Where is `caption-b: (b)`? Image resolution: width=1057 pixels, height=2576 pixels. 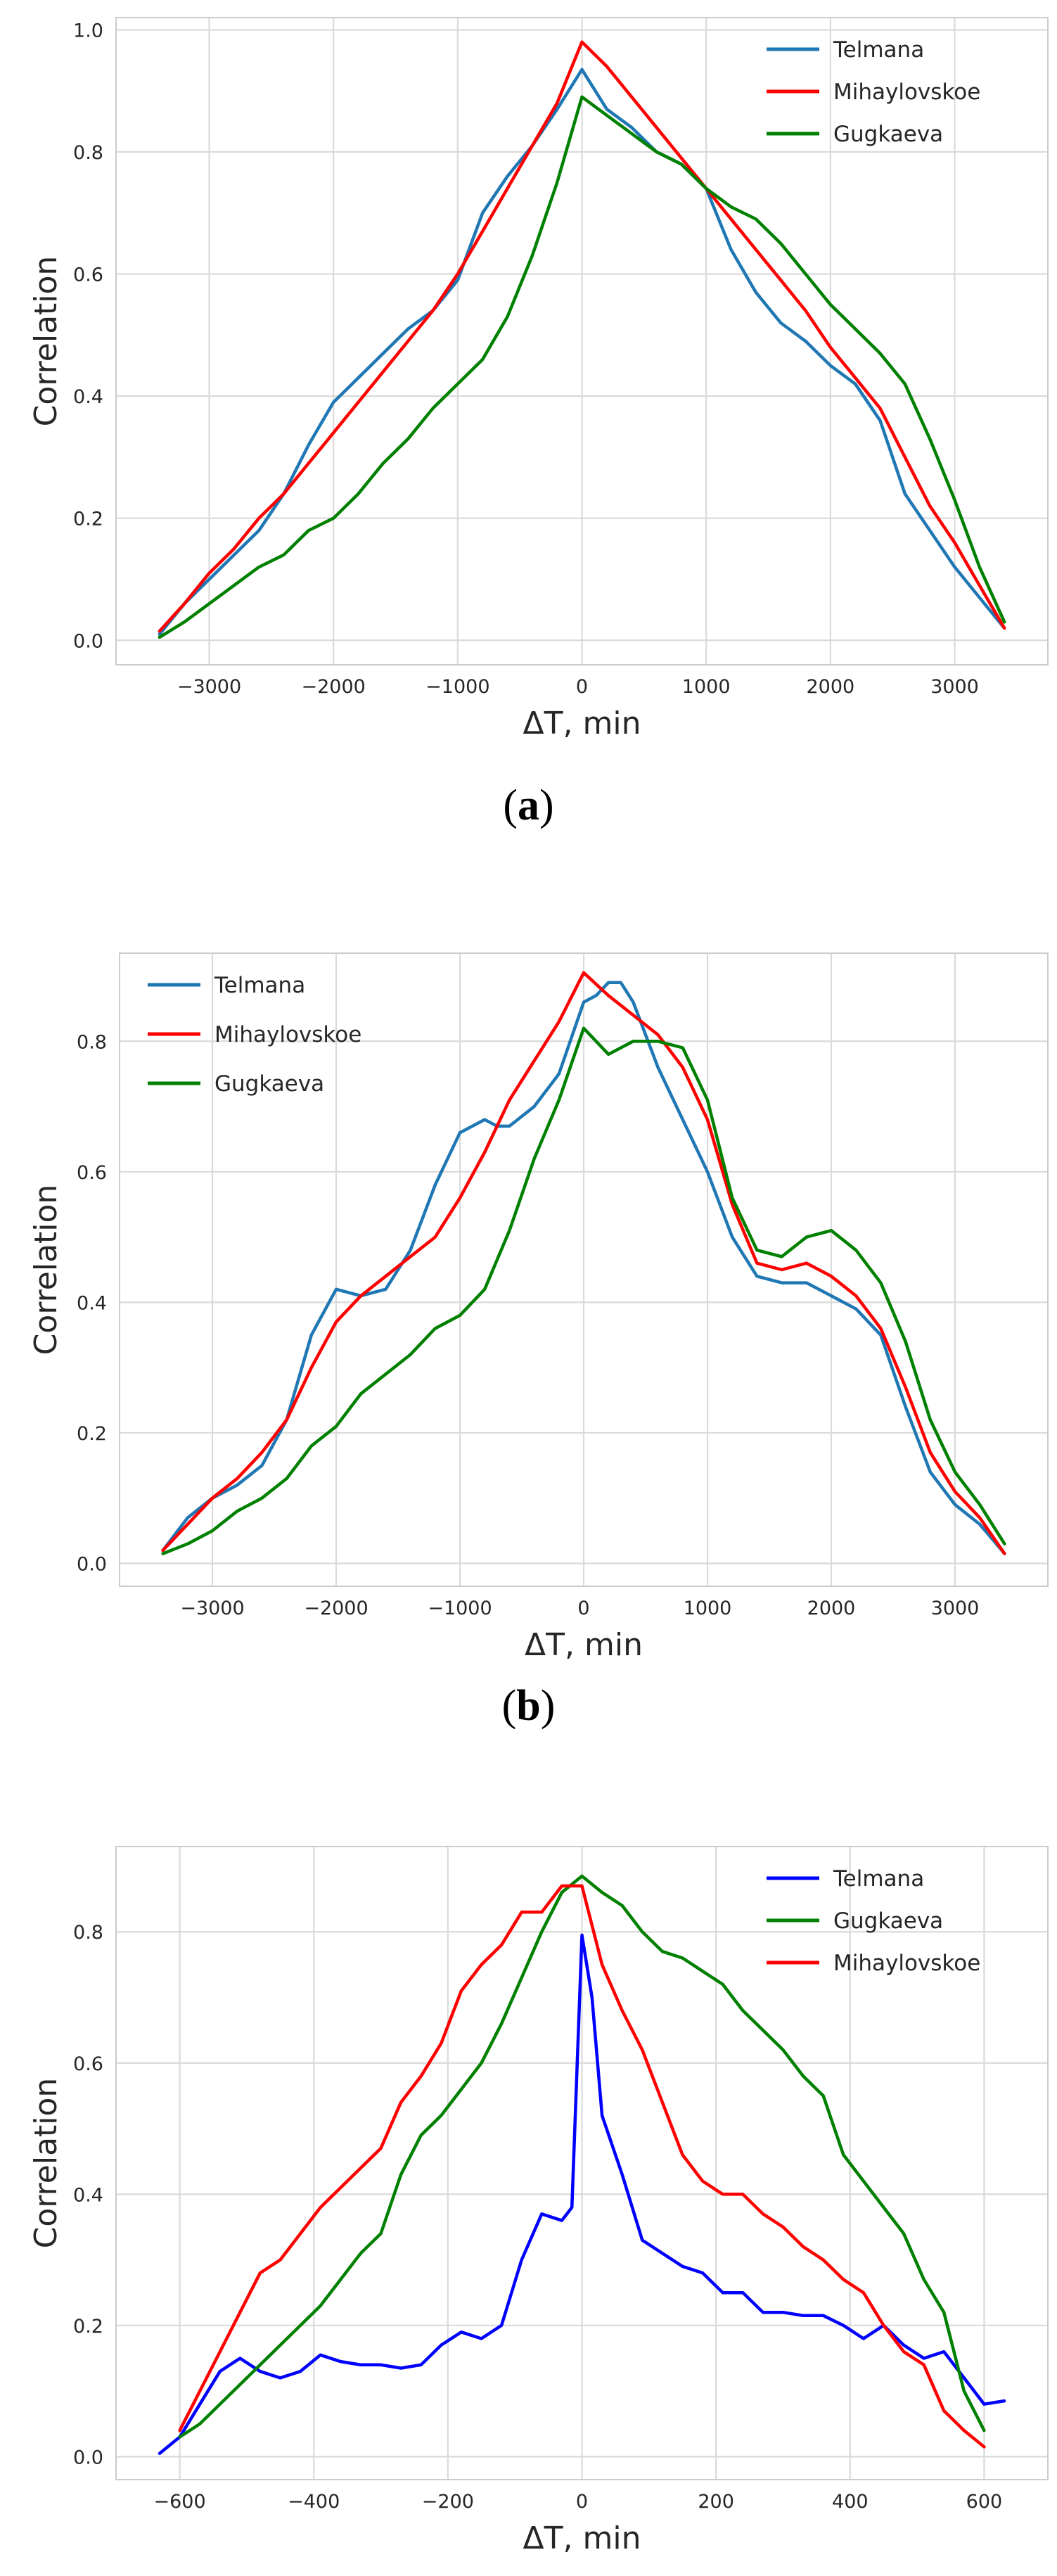
caption-b: (b) is located at coordinates (528, 1706).